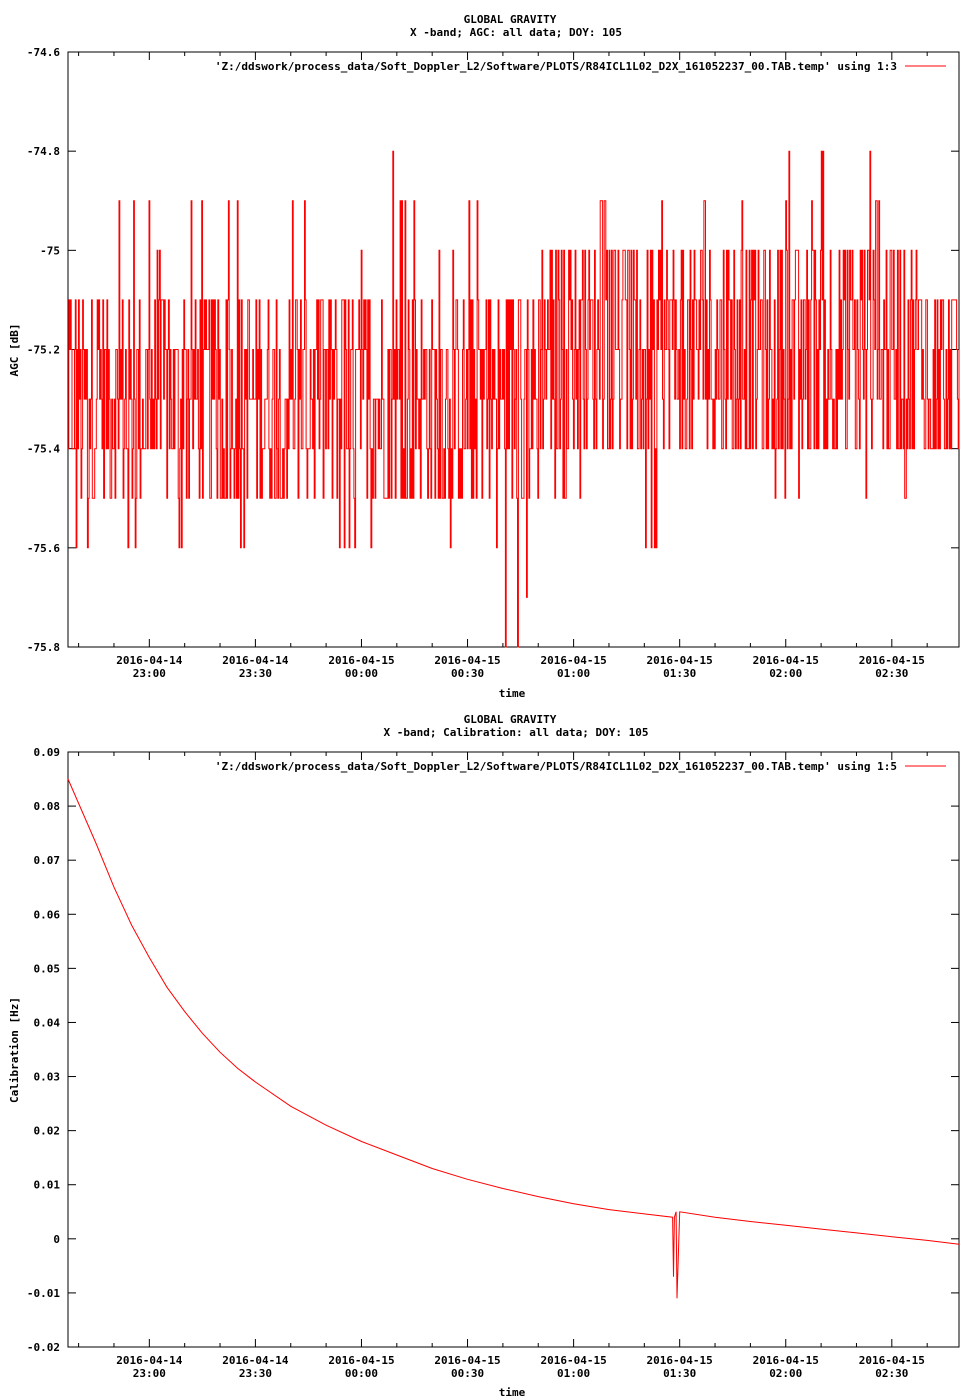 This screenshot has width=980, height=1400. I want to click on y-tick-label: -75.6, so click(43, 548).